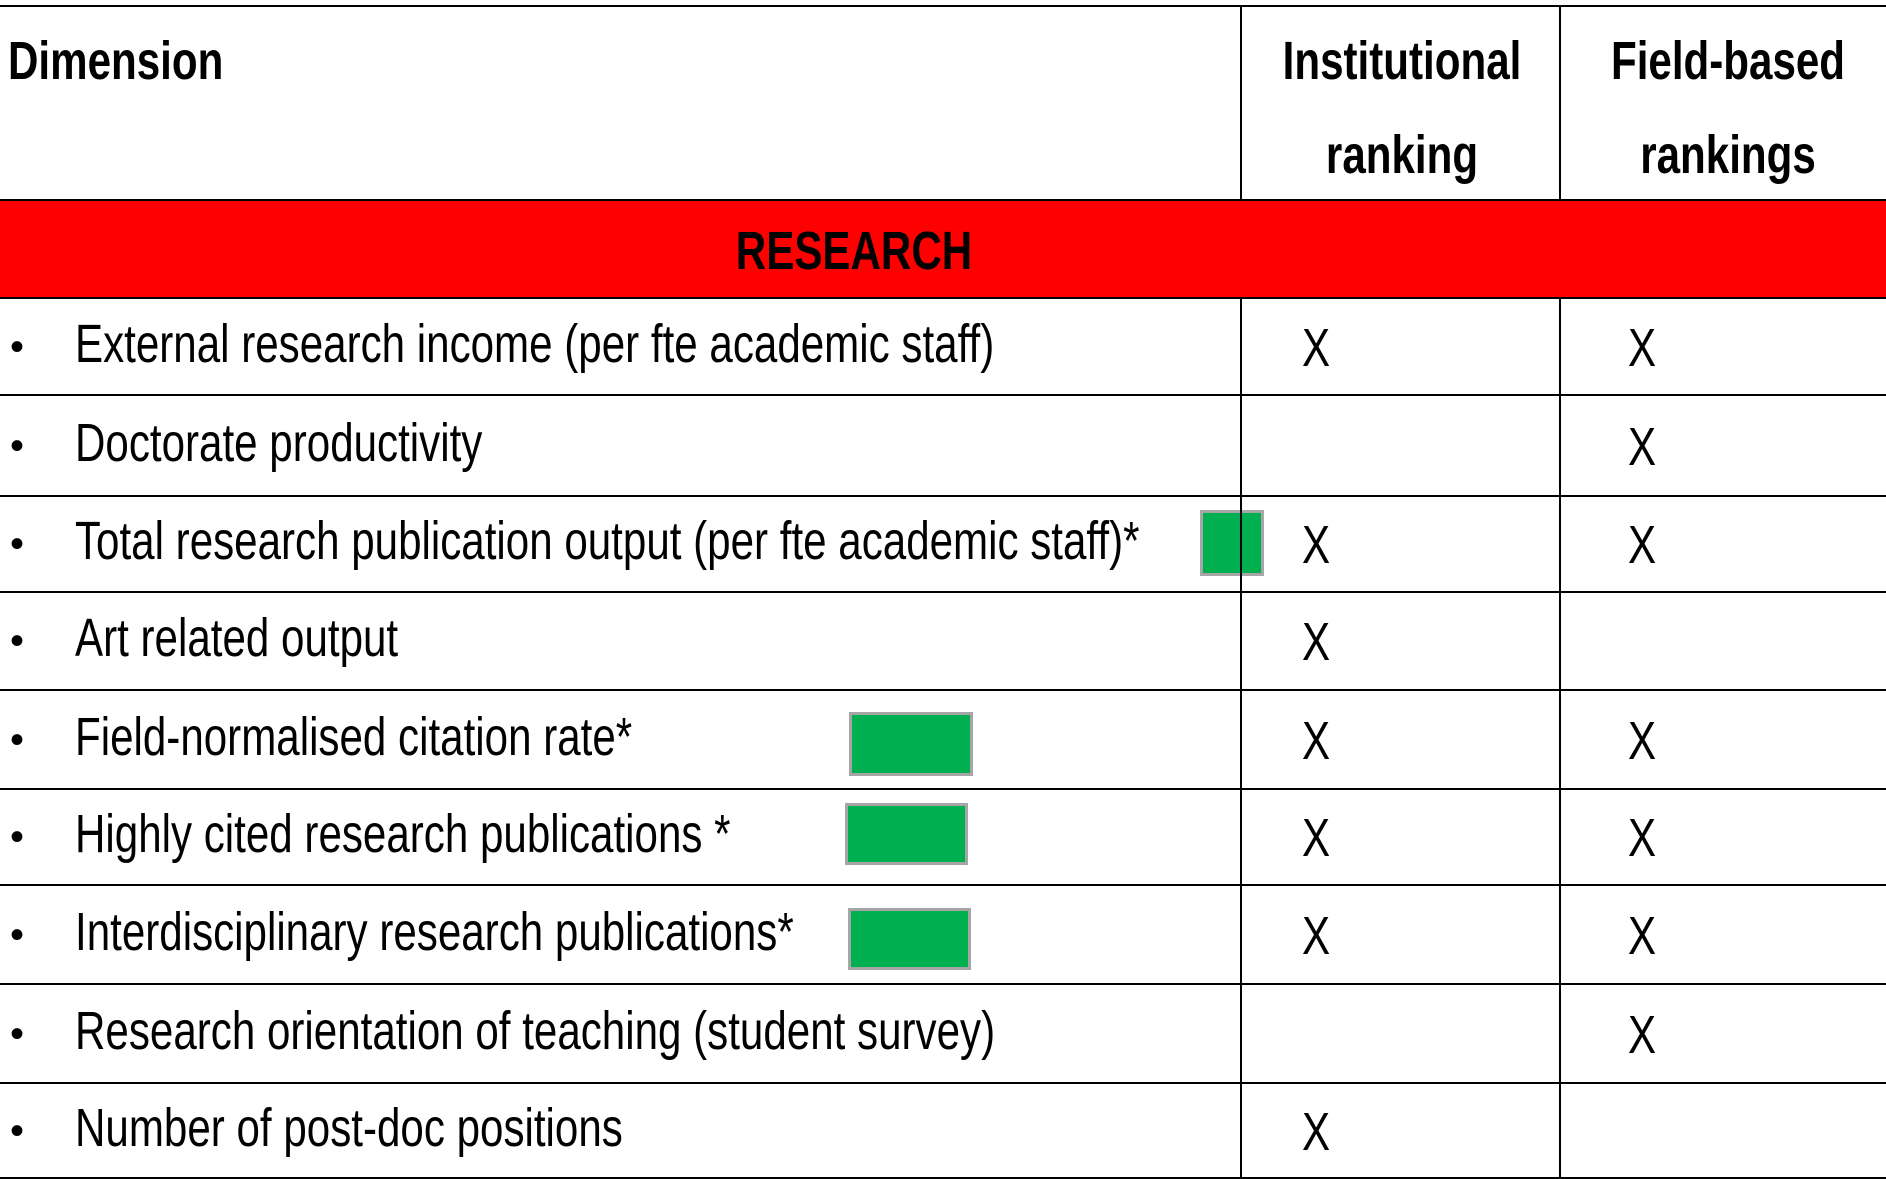  What do you see at coordinates (1402, 155) in the screenshot?
I see `header-cell: ranking` at bounding box center [1402, 155].